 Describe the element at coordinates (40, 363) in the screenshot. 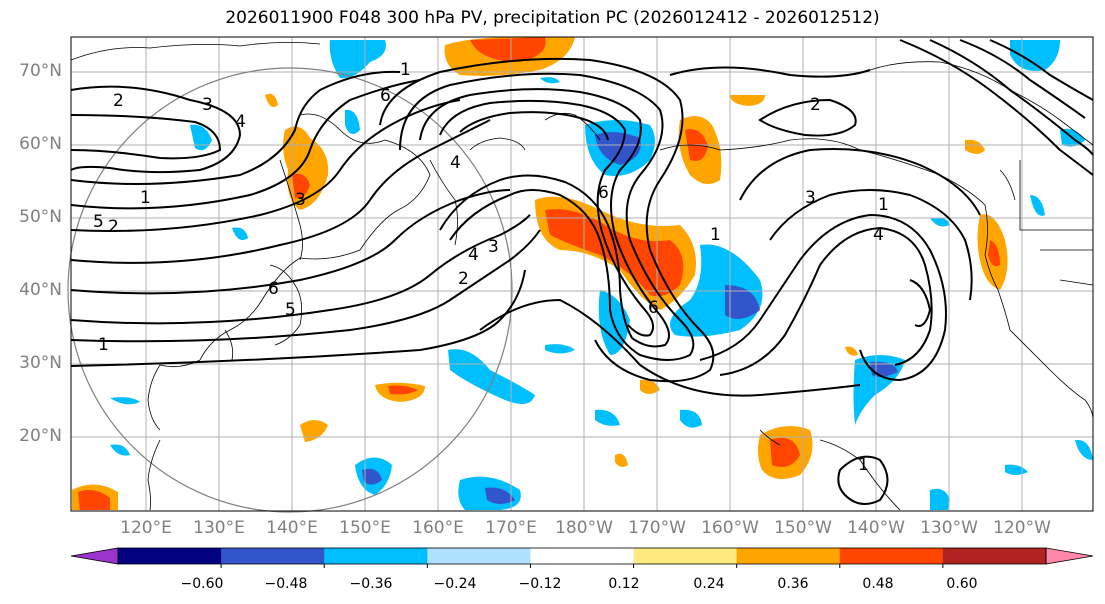

I see `lat-label: 30°N` at that location.